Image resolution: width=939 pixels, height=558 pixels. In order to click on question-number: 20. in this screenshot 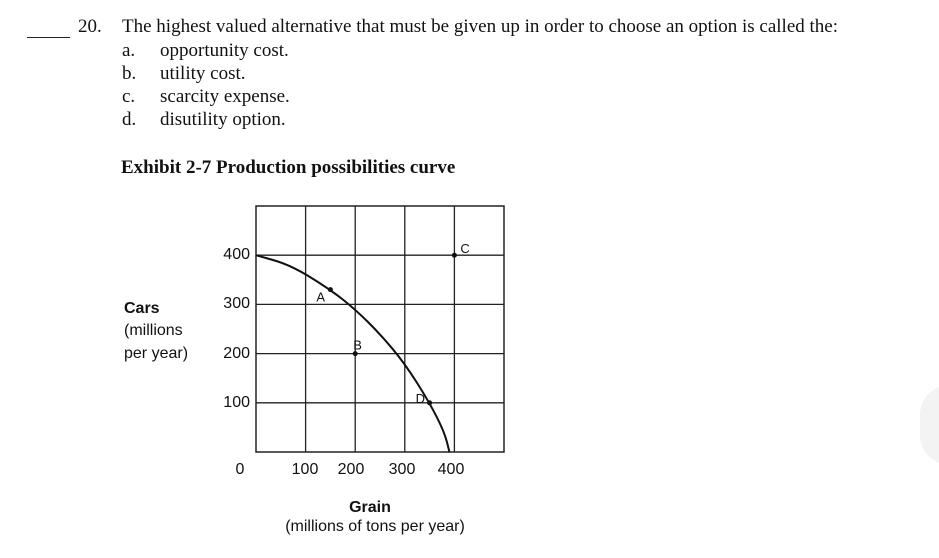, I will do `click(90, 26)`.